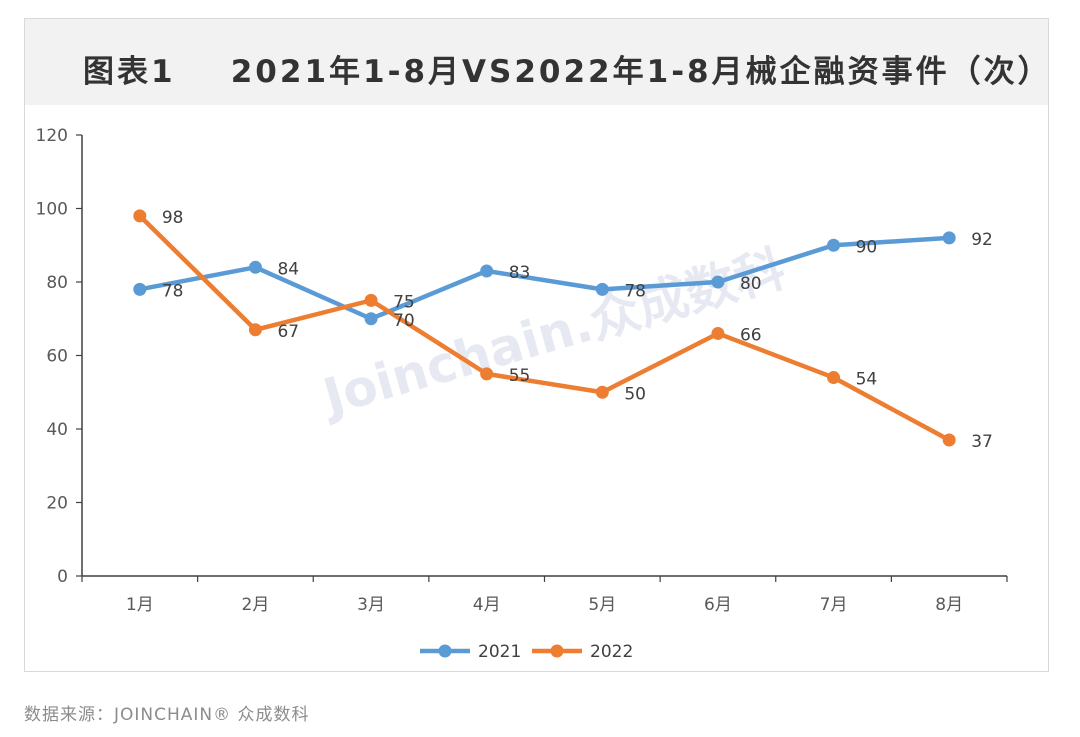 The width and height of the screenshot is (1080, 737). What do you see at coordinates (167, 715) in the screenshot?
I see `data-source-note: 数据来源：JOINCHAIN® 众成数科` at bounding box center [167, 715].